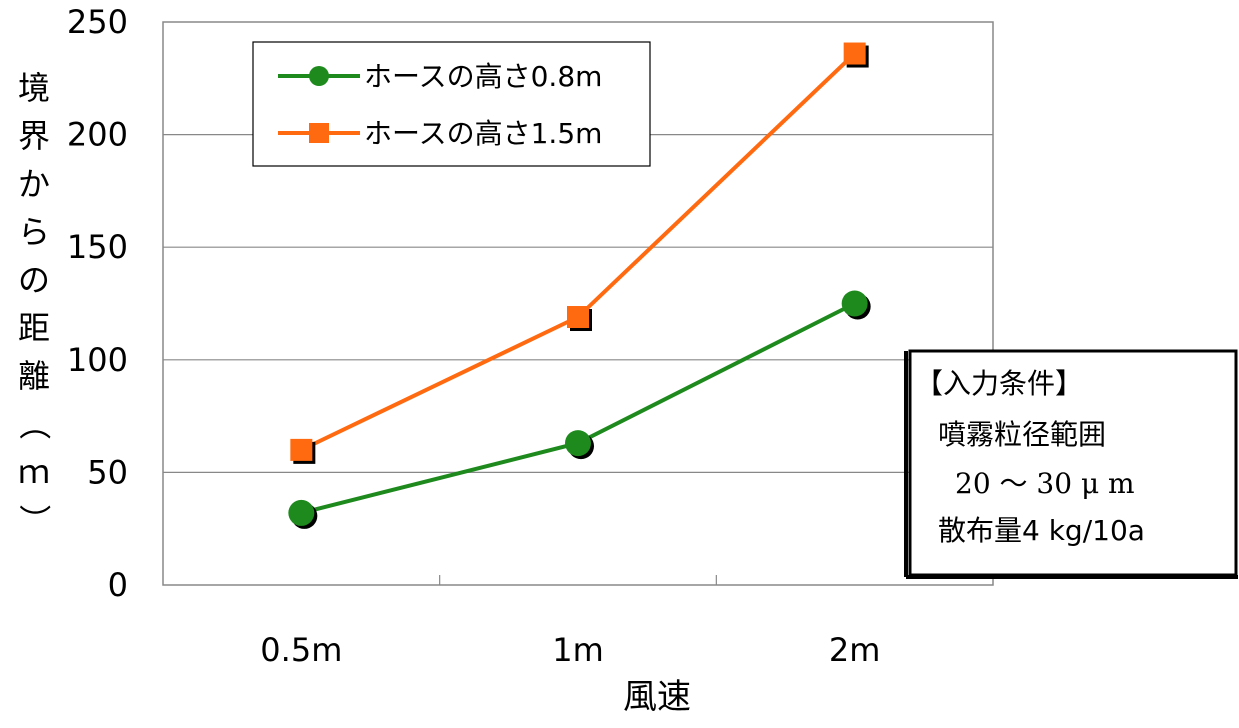 The width and height of the screenshot is (1239, 728). Describe the element at coordinates (34, 280) in the screenshot. I see `y-axis-title-char: の` at that location.